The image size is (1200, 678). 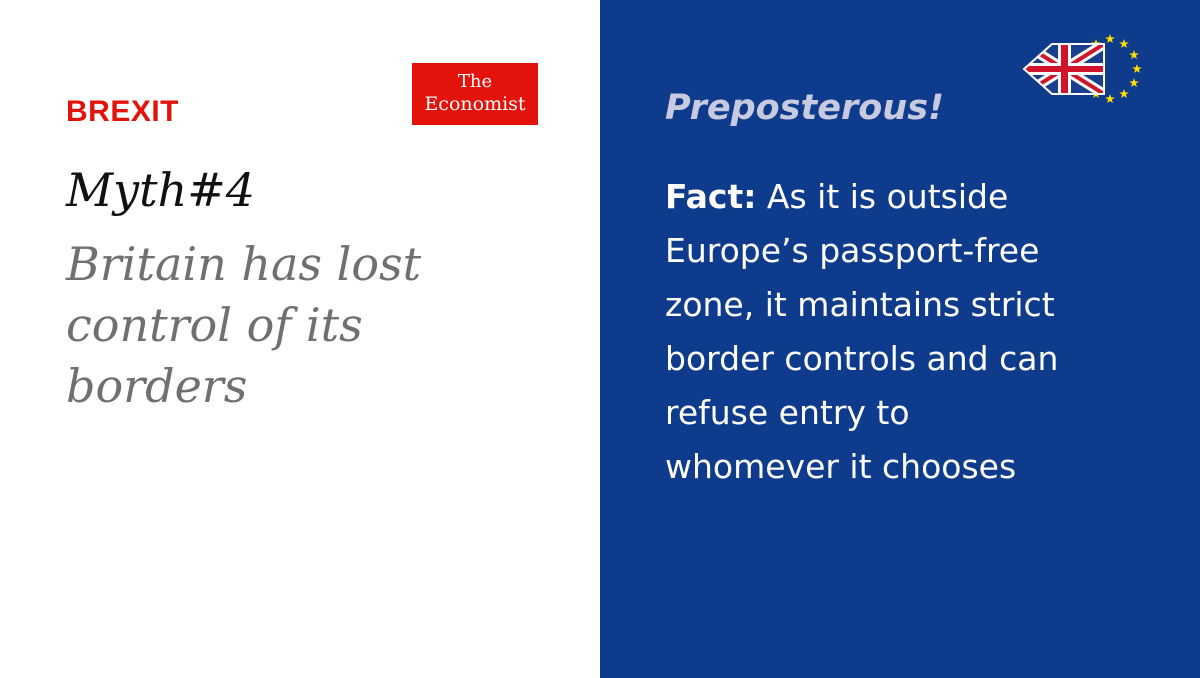 I want to click on fact-line: Fact: As it is outside, so click(x=915, y=197).